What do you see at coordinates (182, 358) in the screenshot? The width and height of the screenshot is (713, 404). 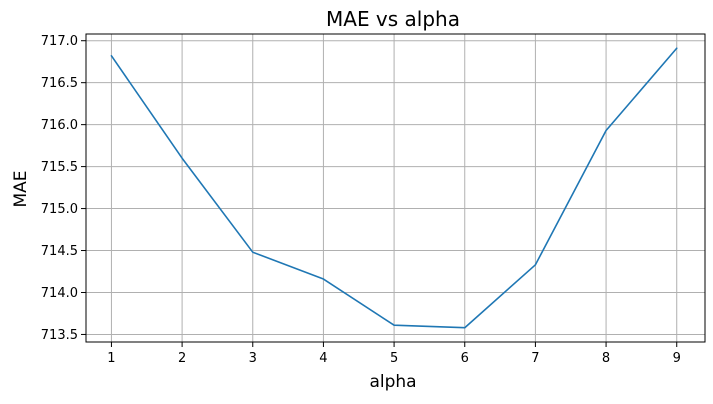 I see `x-tick-label: 2` at bounding box center [182, 358].